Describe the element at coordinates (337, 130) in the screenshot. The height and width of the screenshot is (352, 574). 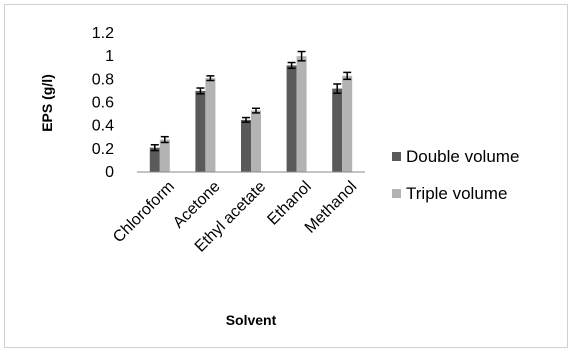
I see `bar-double-volume-methanol` at that location.